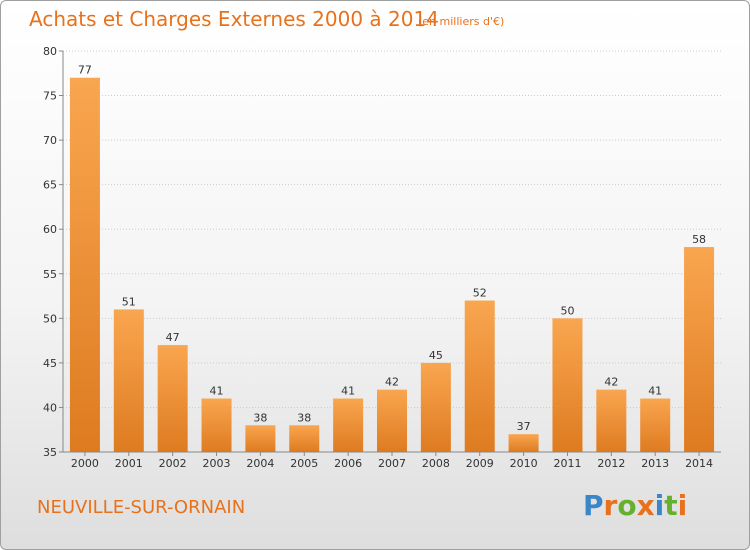 The image size is (750, 550). What do you see at coordinates (699, 463) in the screenshot?
I see `x-tick-label: 2014` at bounding box center [699, 463].